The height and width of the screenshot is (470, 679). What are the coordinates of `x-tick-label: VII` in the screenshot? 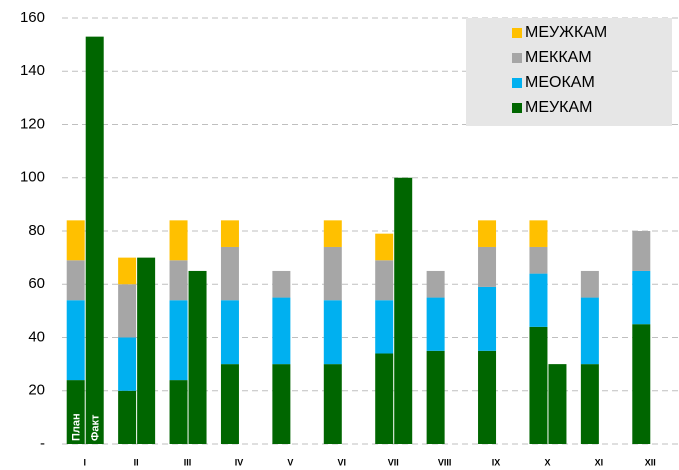 It's located at (393, 462).